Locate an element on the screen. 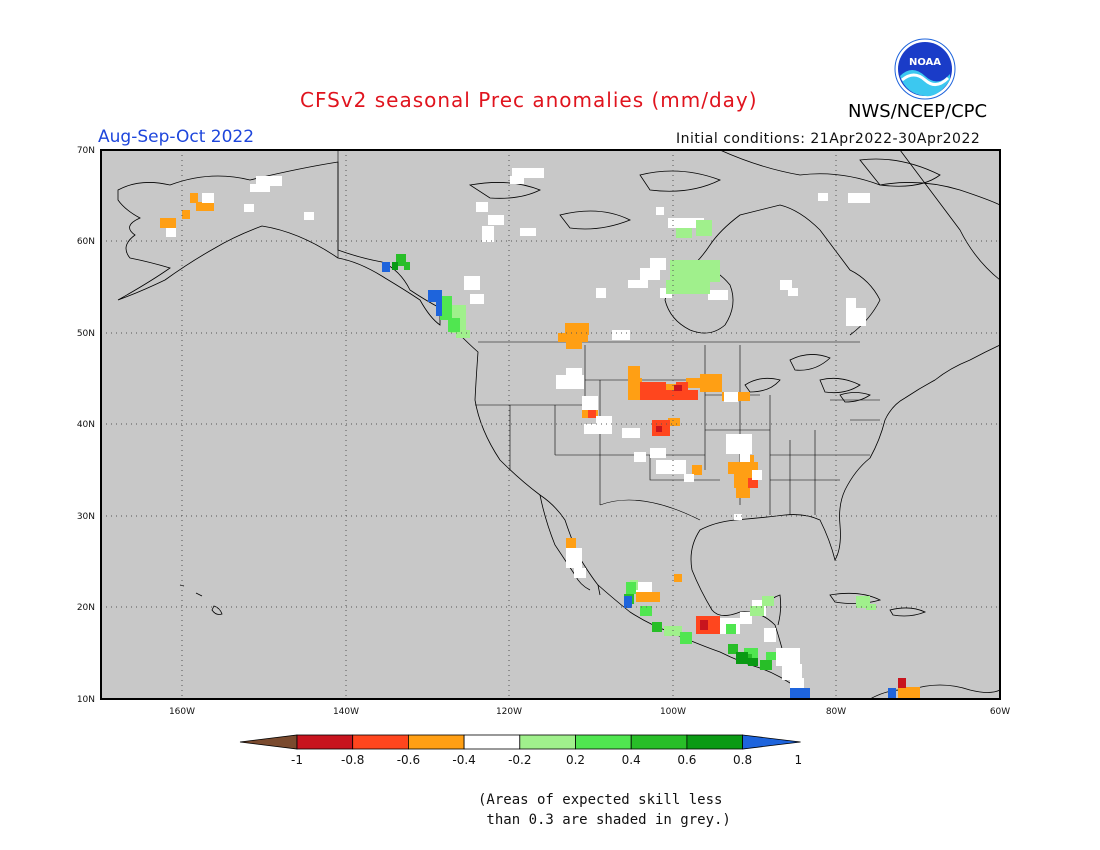  lon-label: 100W is located at coordinates (673, 712).